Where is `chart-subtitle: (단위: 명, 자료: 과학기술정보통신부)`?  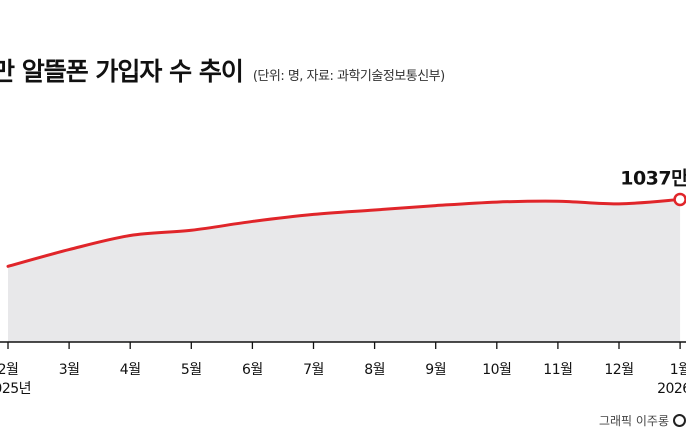 chart-subtitle: (단위: 명, 자료: 과학기술정보통신부) is located at coordinates (348, 76).